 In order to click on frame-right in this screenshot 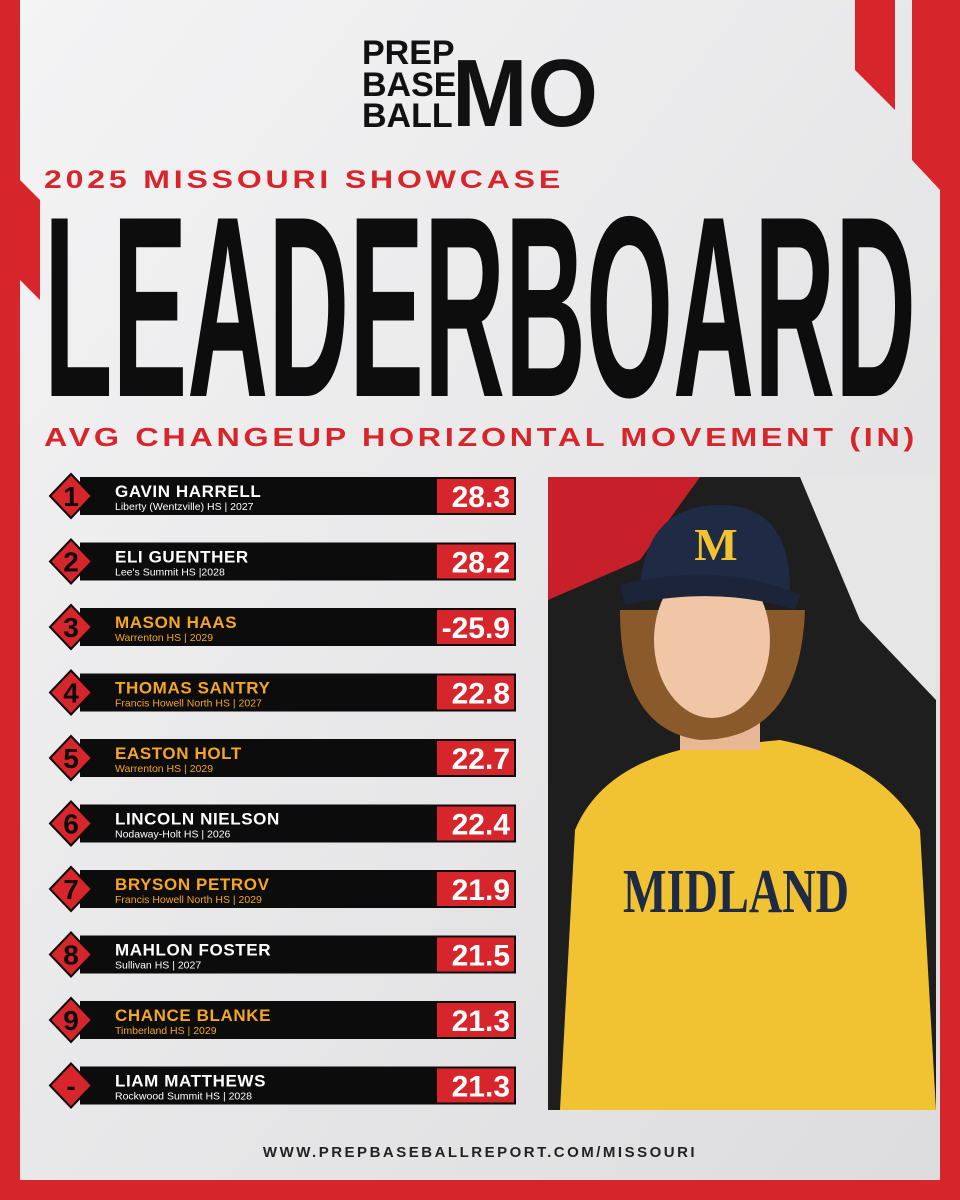, I will do `click(950, 600)`.